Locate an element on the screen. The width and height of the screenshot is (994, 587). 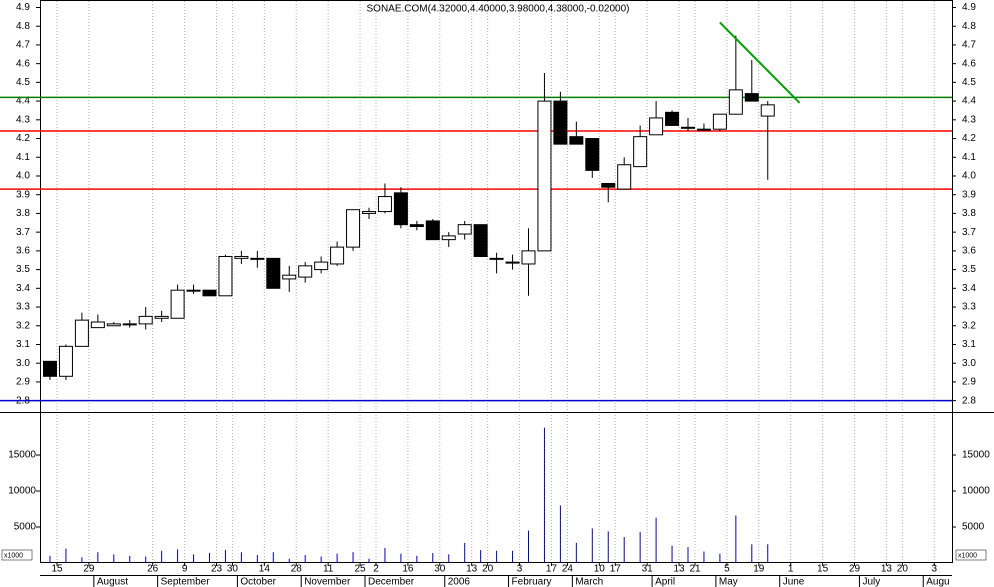
y-tick-label: 4.2 is located at coordinates (23, 138).